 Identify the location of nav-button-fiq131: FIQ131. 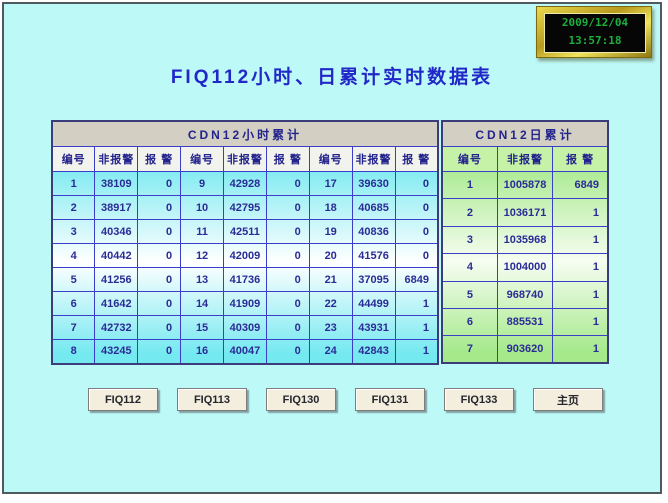
(390, 399).